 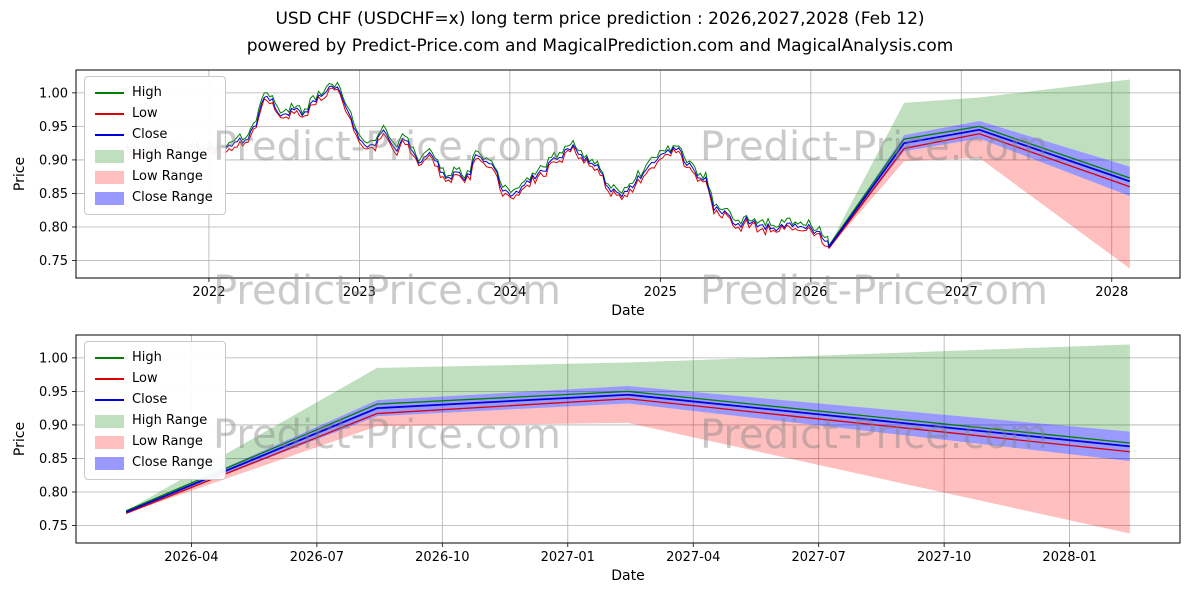 I want to click on x-tick-label: 2026, so click(x=810, y=292).